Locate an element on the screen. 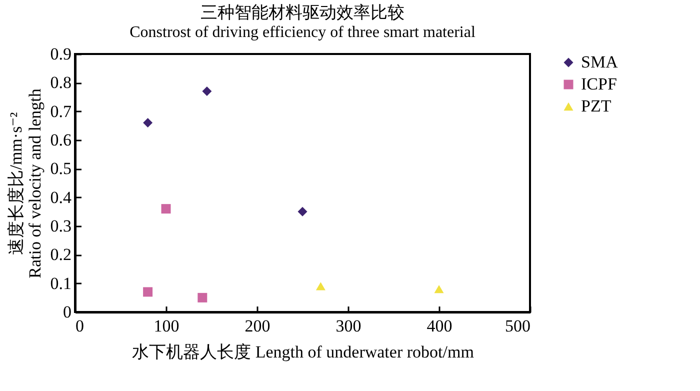 Image resolution: width=700 pixels, height=391 pixels. y-tick-label: 0.2 is located at coordinates (61, 254).